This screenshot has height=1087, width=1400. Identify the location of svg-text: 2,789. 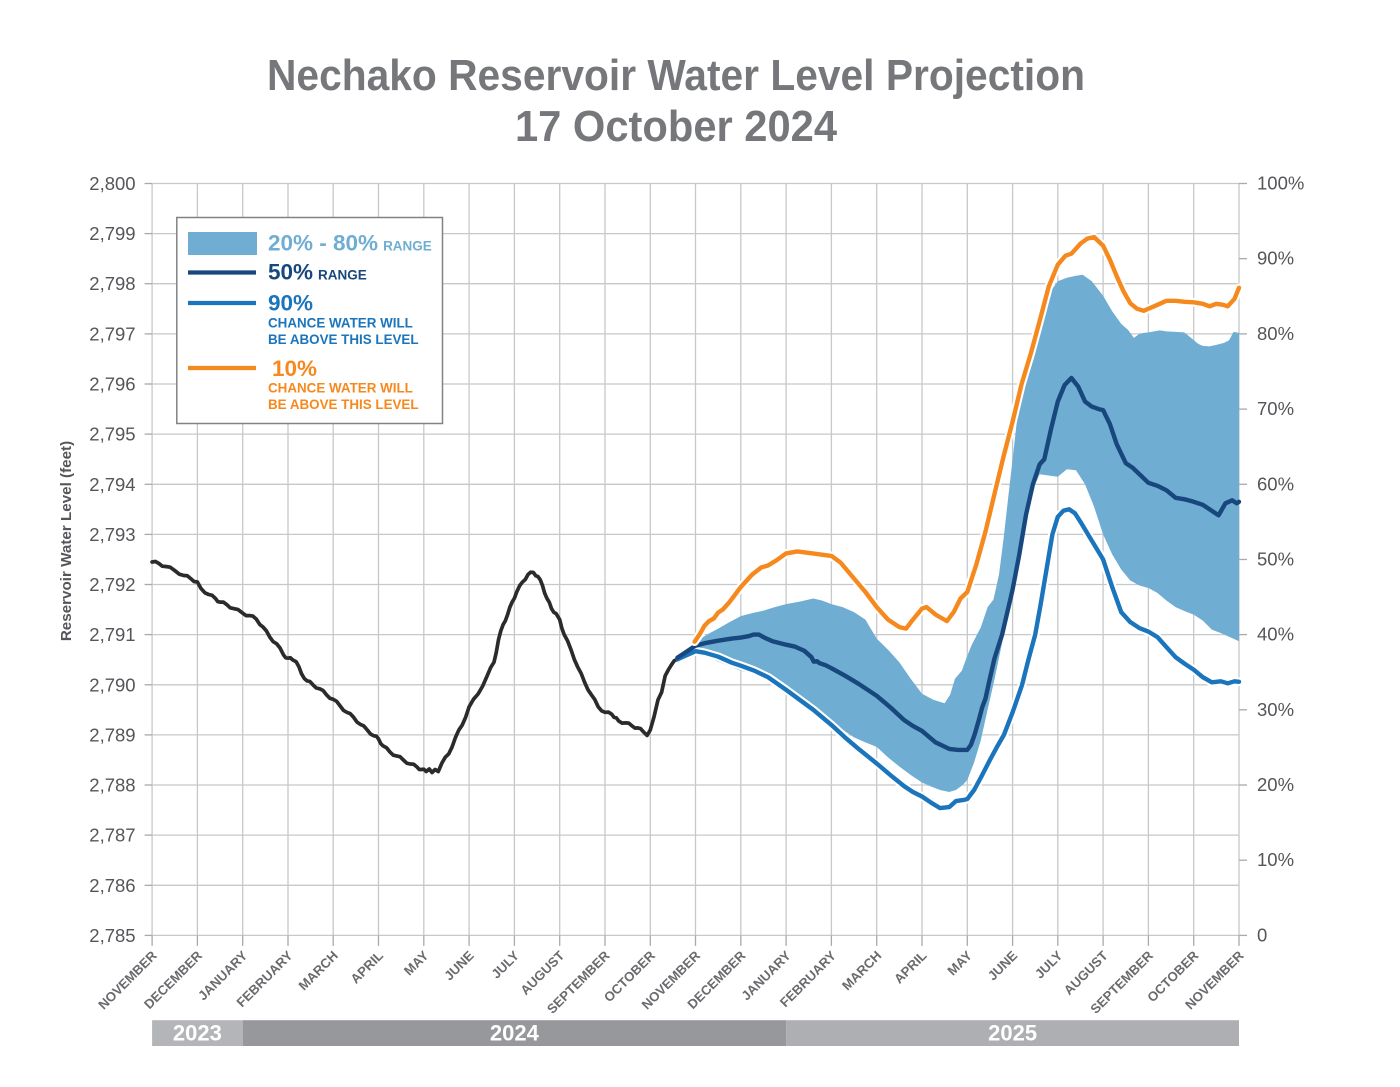
(112, 734).